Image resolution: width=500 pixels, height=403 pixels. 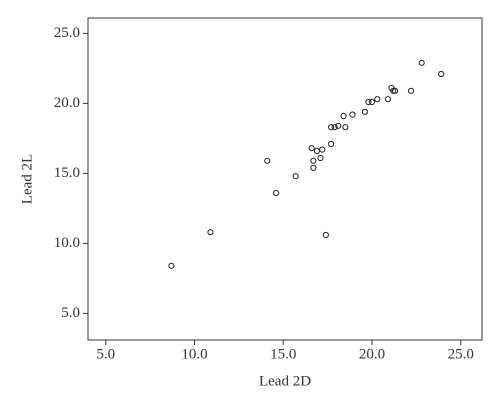 I want to click on x-tick-label: 10.0, so click(x=194, y=354).